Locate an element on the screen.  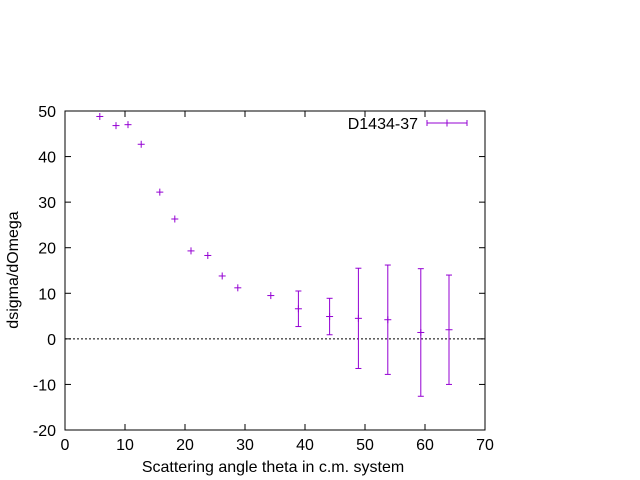
legend-label: D1434-37 is located at coordinates (383, 124).